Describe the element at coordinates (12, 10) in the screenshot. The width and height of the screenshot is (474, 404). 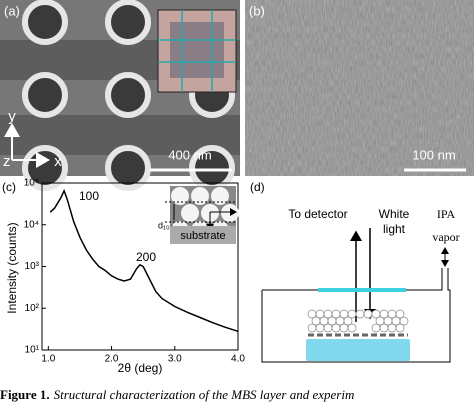
I see `panel-label: (a)` at that location.